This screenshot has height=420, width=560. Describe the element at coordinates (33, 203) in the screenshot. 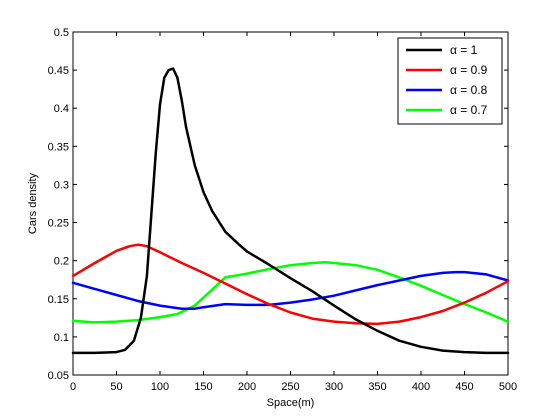

I see `y-axis-label: Cars density` at that location.